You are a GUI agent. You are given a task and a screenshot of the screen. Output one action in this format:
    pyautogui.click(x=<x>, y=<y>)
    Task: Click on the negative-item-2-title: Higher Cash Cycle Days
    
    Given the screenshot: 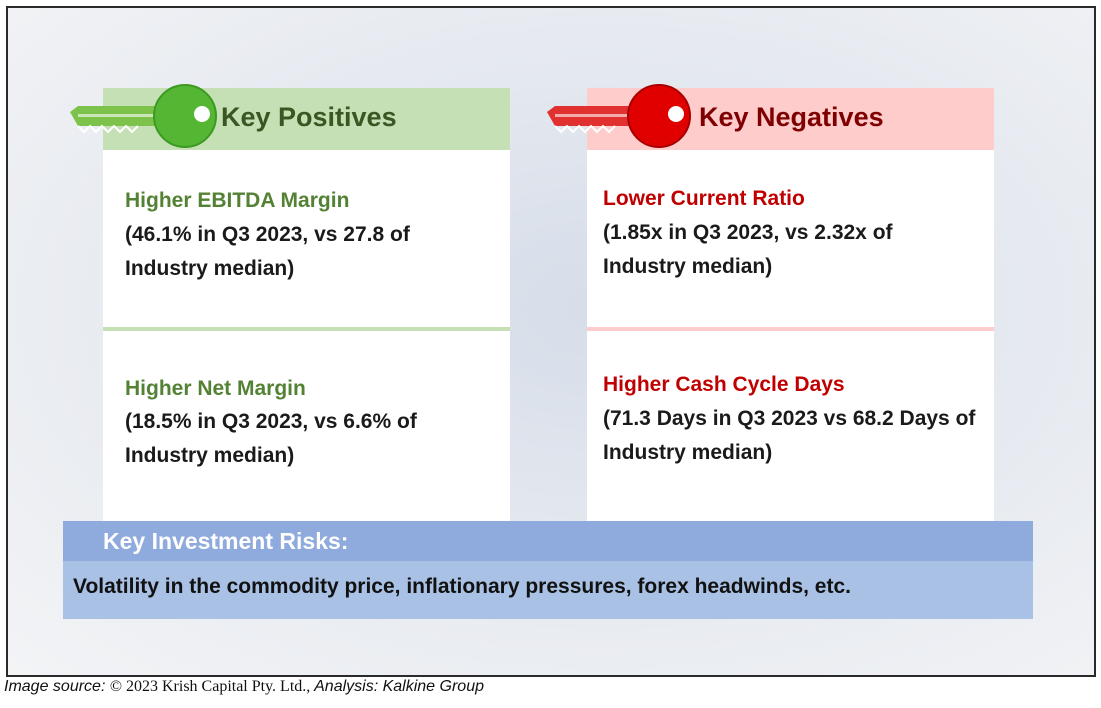 What is the action you would take?
    pyautogui.click(x=724, y=384)
    